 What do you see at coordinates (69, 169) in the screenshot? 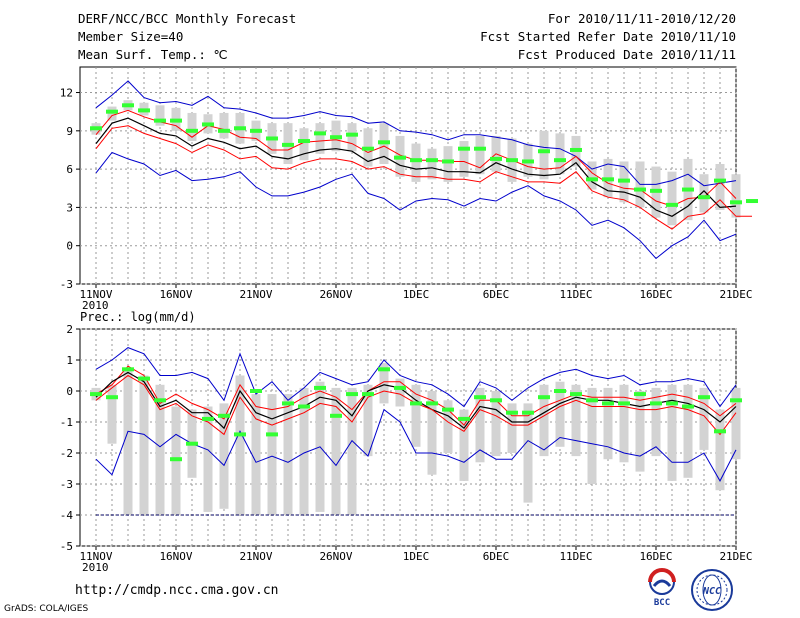
I see `t-y-tick-label: 6` at bounding box center [69, 169].